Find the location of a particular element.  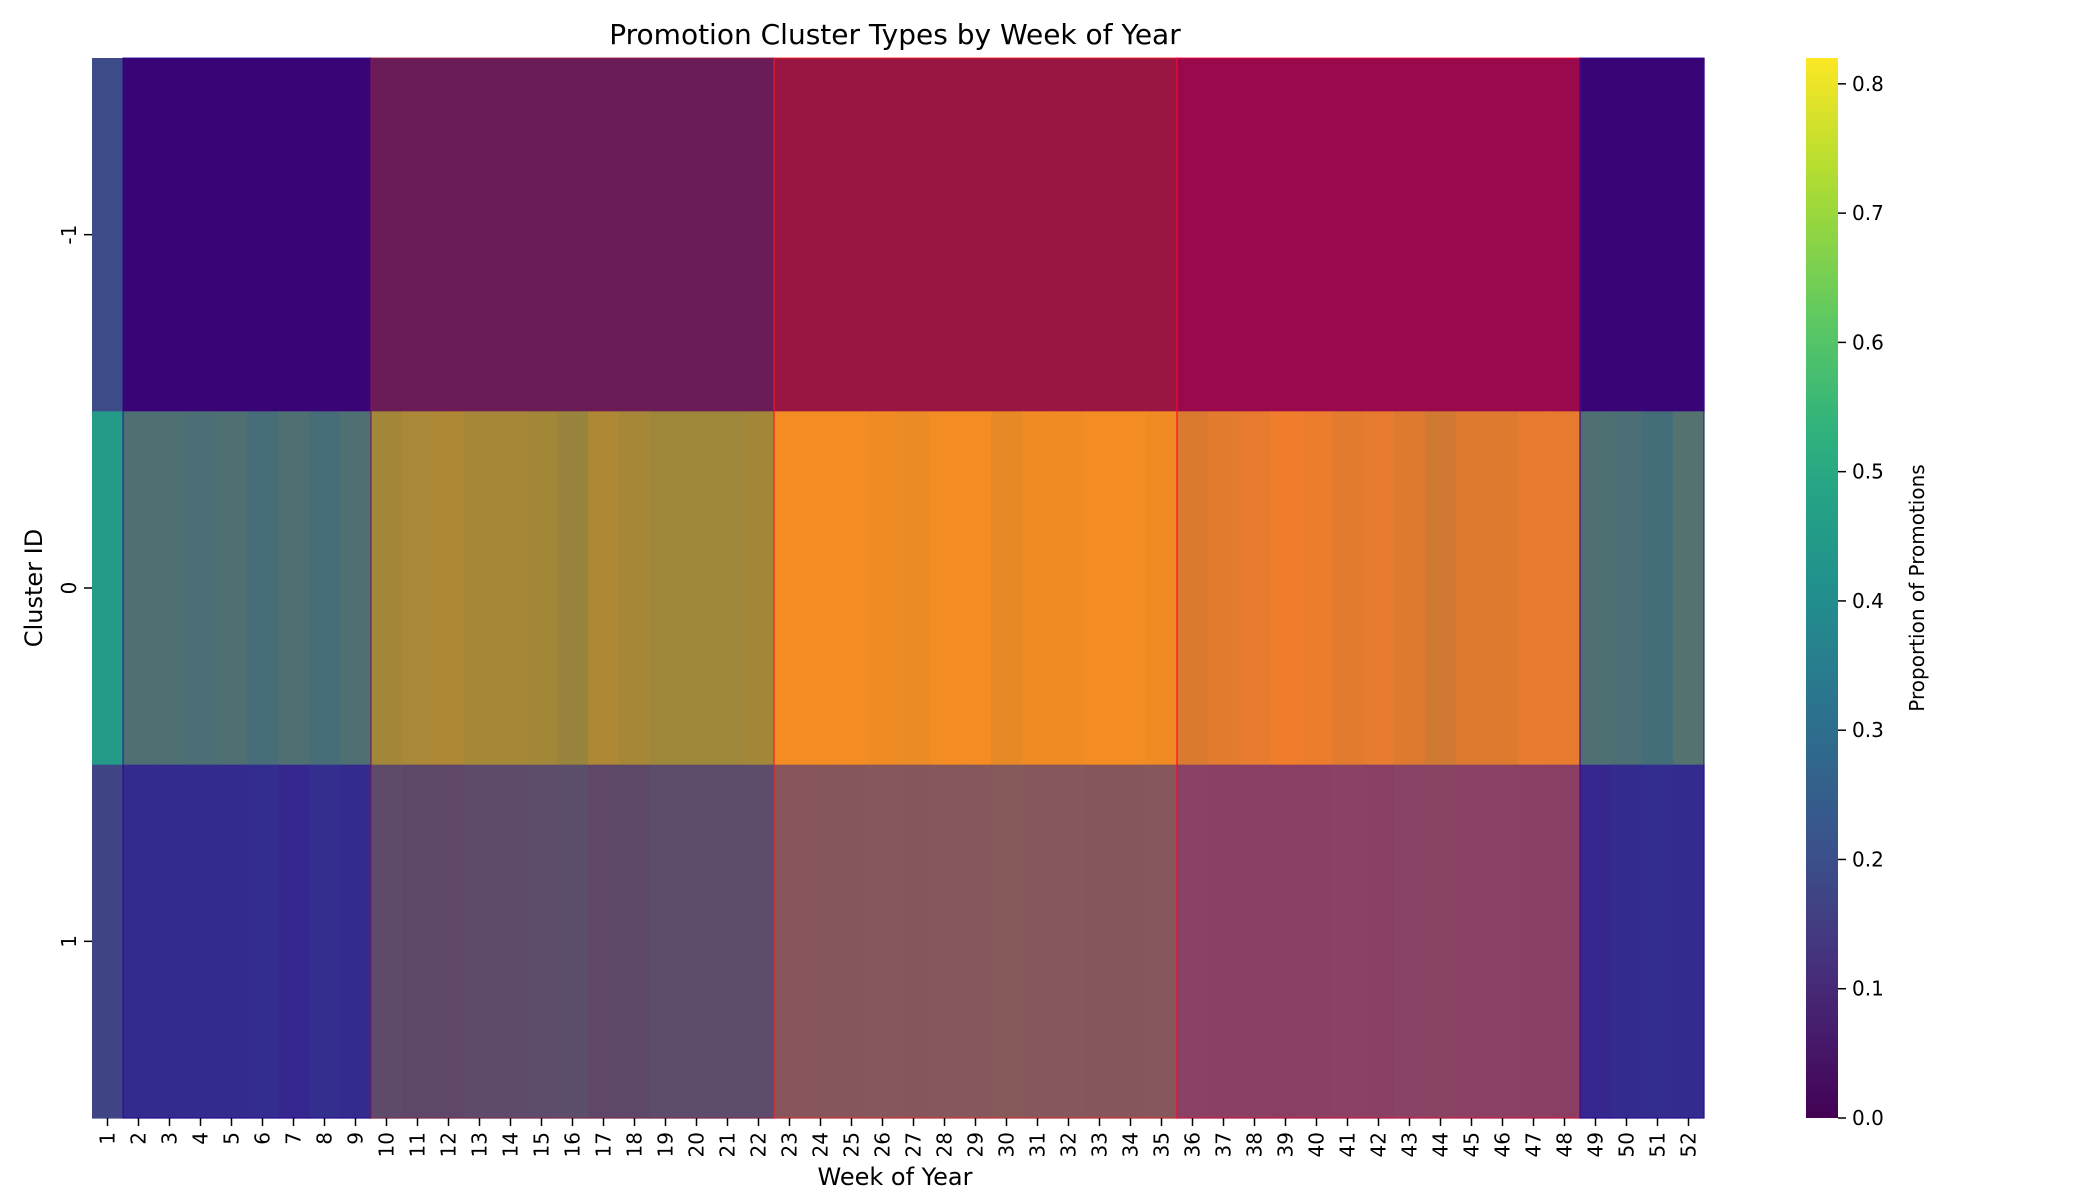

x-tick-label: 1 is located at coordinates (108, 1138).